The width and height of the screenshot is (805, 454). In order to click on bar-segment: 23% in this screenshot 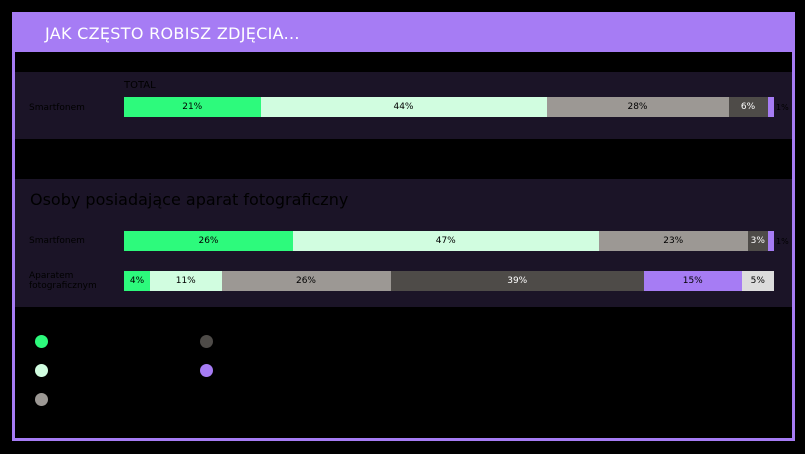, I will do `click(673, 241)`.